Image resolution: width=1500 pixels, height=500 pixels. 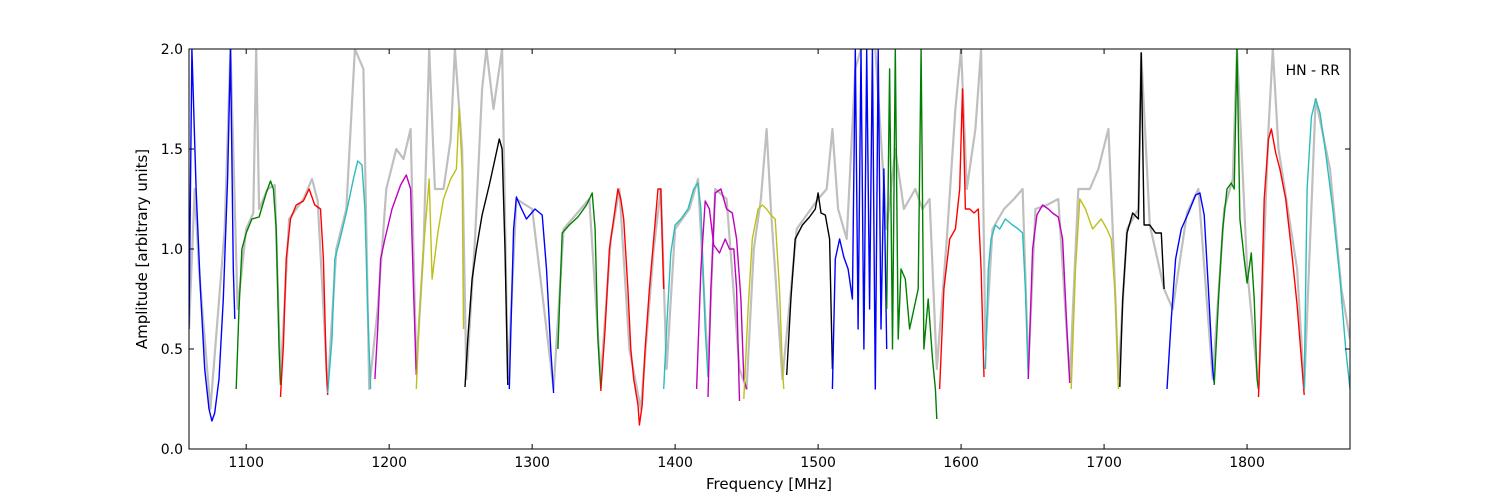 I want to click on series-line-13-magenta, so click(x=727, y=293).